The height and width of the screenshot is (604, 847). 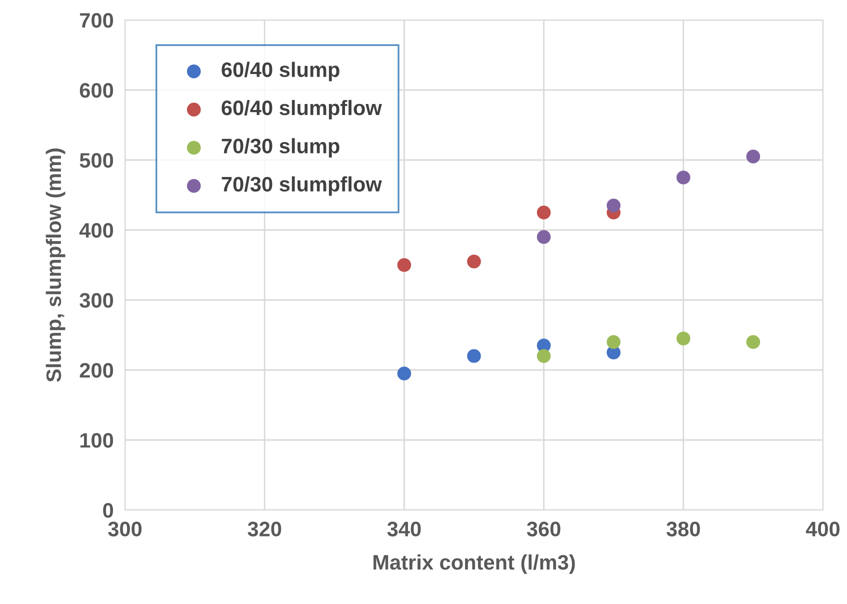 I want to click on y-tick-label: 100, so click(x=97, y=440).